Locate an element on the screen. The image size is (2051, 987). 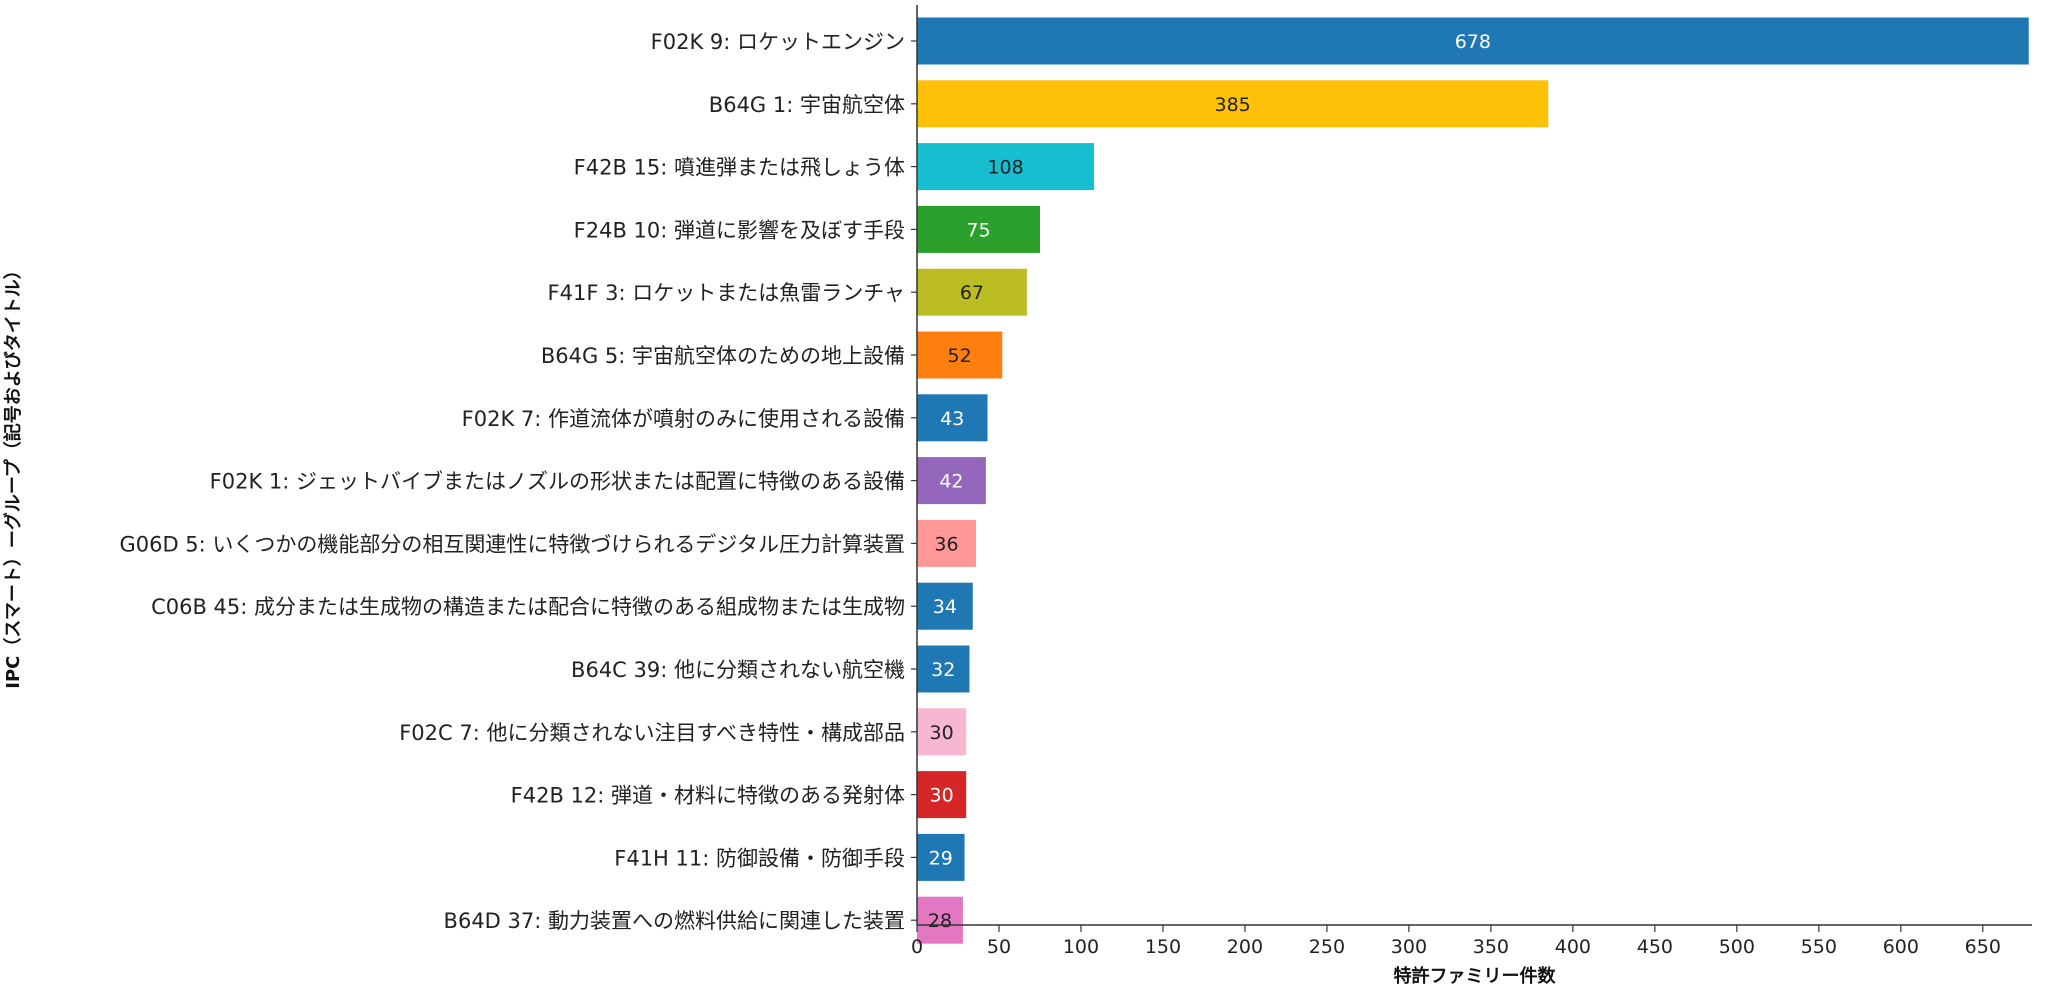
category-label: B64G 5: 宇宙航空体のための地上設備 is located at coordinates (723, 356).